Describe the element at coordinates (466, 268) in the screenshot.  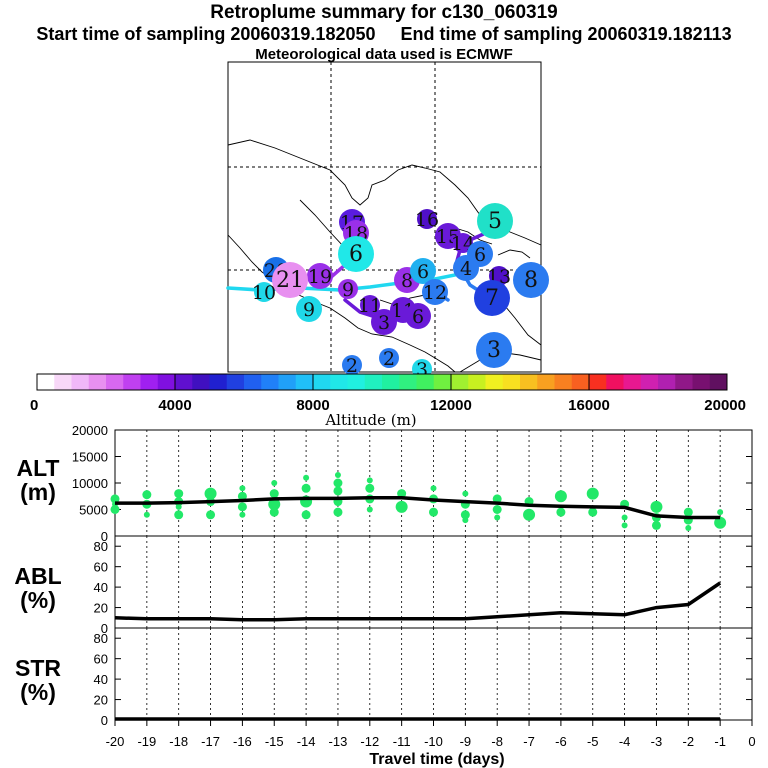
I see `plume-marker: 4` at that location.